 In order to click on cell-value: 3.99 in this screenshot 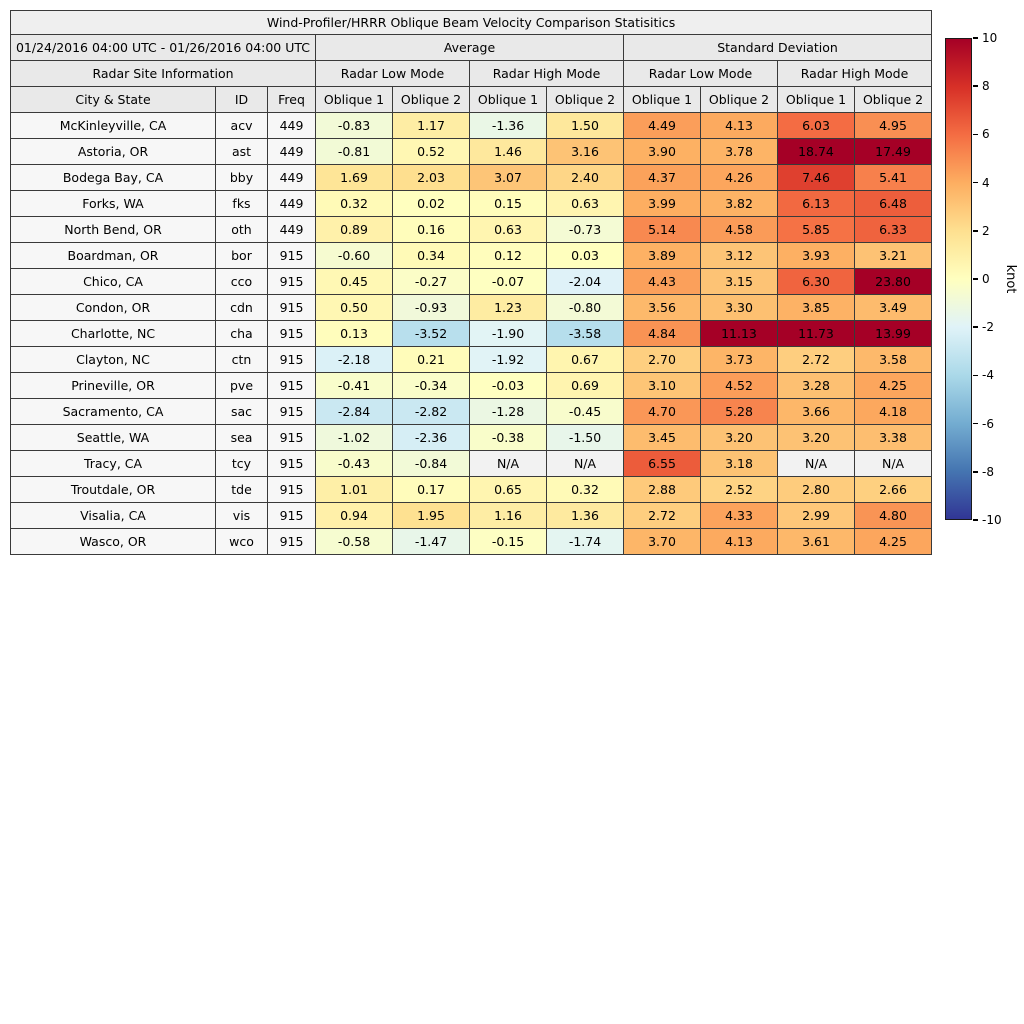, I will do `click(662, 203)`.